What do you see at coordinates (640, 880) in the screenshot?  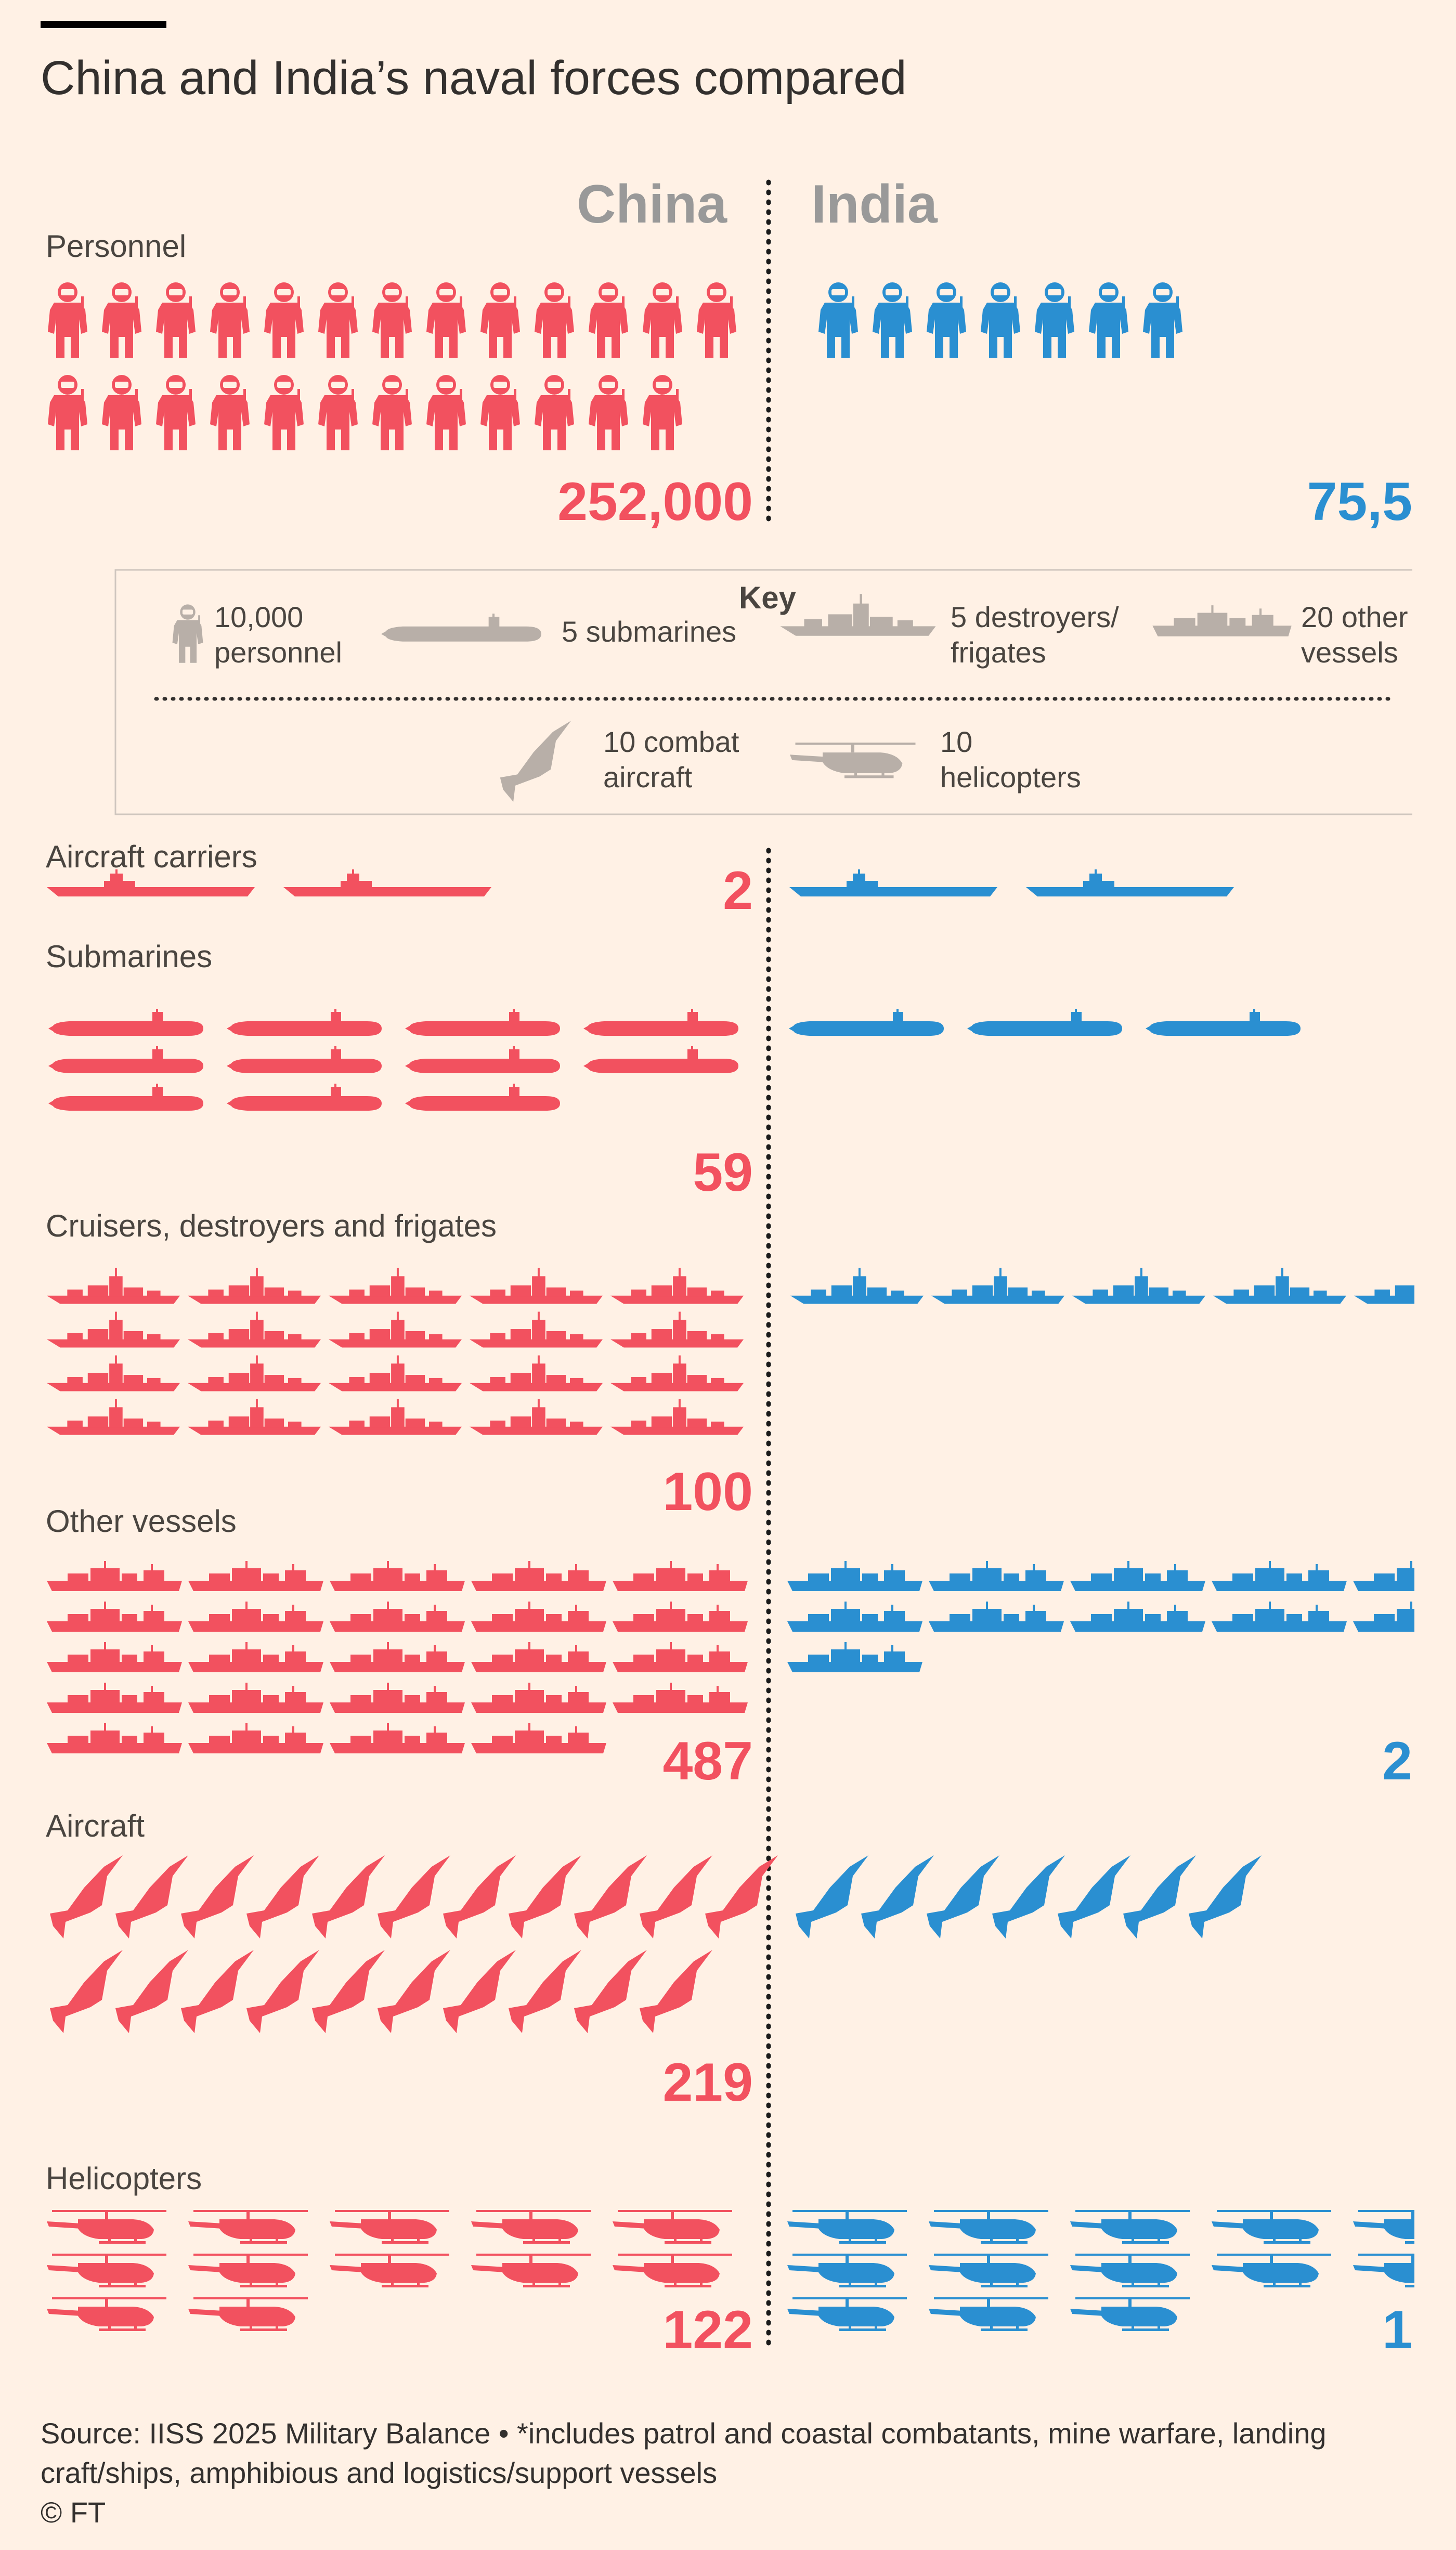 I see `row-aircraft-carriers: Aircraft carriers 2` at bounding box center [640, 880].